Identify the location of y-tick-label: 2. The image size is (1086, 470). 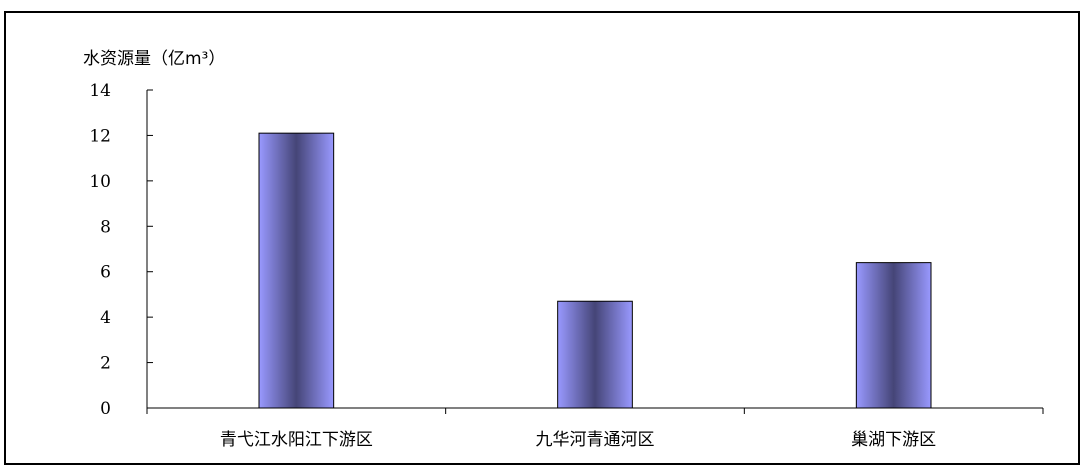
(105, 364).